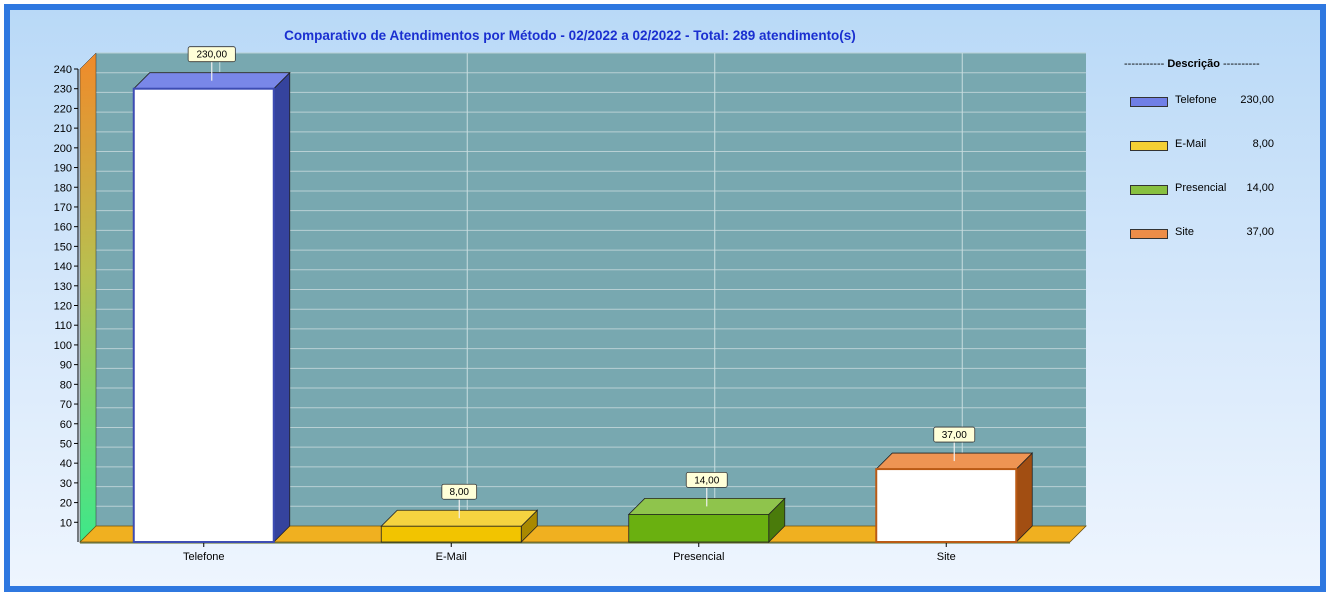 This screenshot has width=1332, height=604. What do you see at coordinates (946, 505) in the screenshot?
I see `bar-site` at bounding box center [946, 505].